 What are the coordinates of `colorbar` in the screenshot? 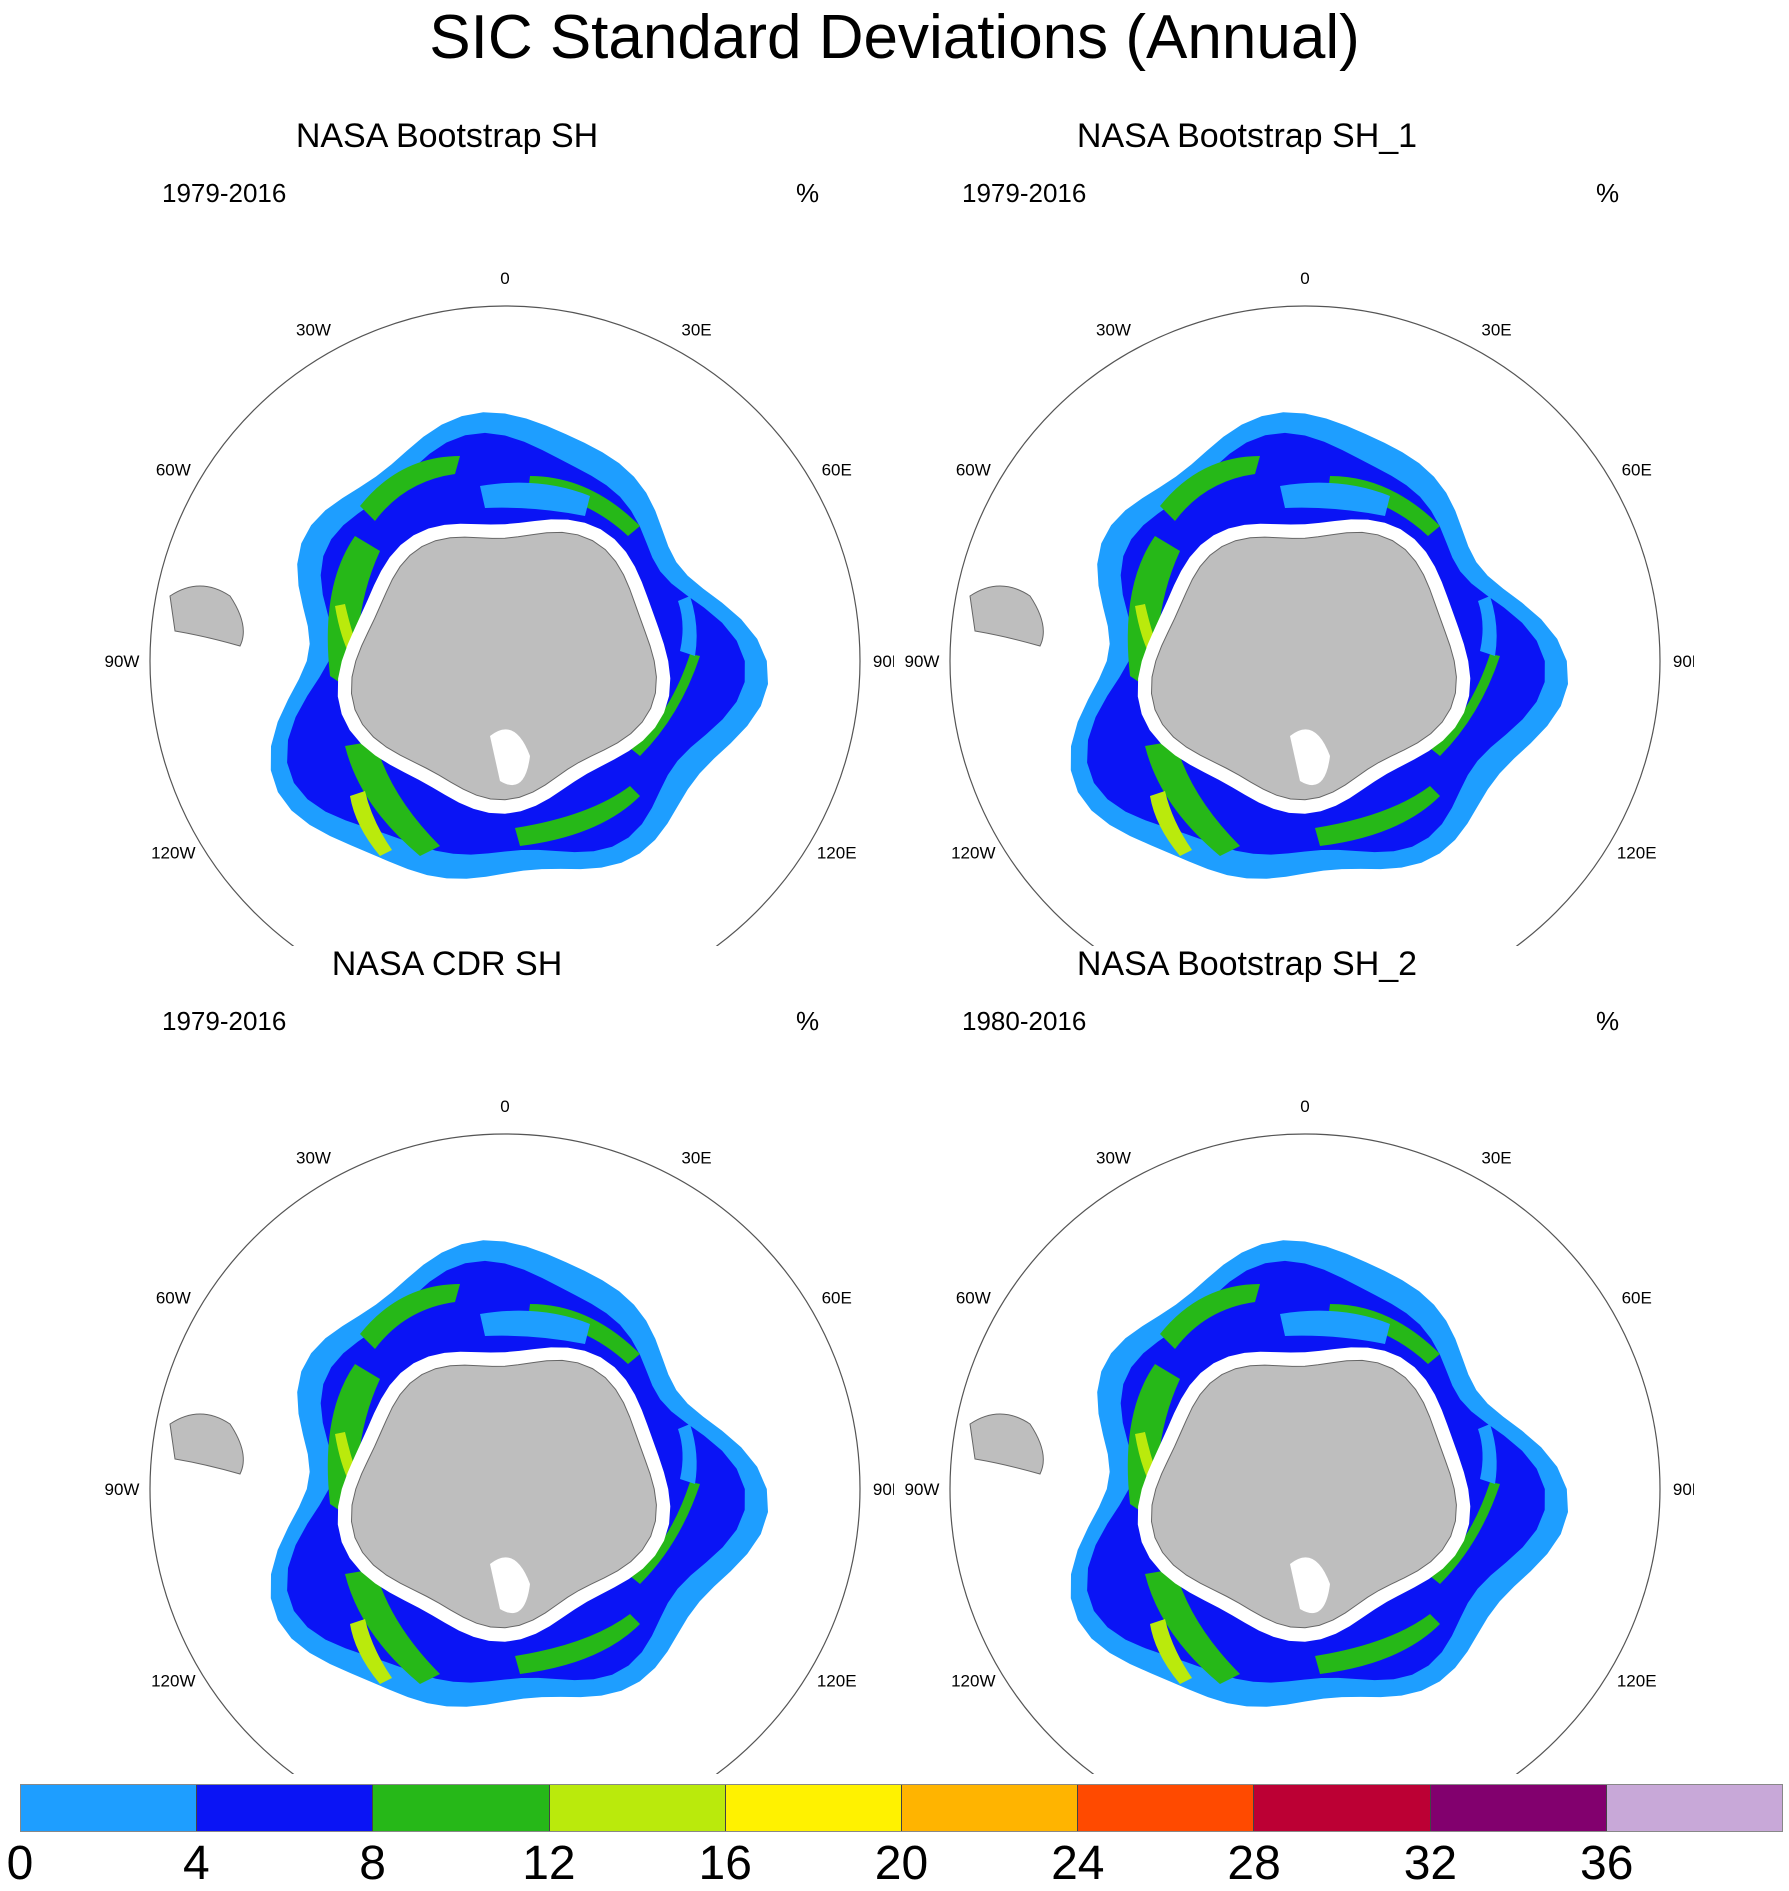 It's located at (901, 1808).